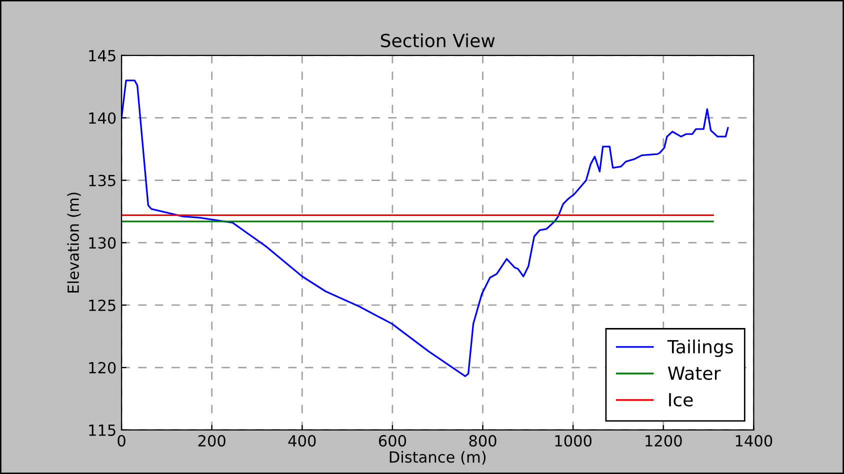 This screenshot has width=844, height=474. Describe the element at coordinates (102, 56) in the screenshot. I see `y-tick-label: 145` at that location.